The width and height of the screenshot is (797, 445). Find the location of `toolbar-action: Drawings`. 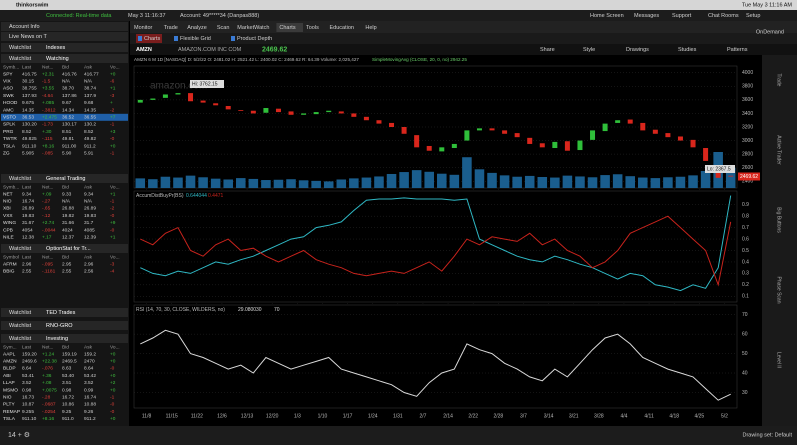

toolbar-action: Drawings is located at coordinates (637, 50).